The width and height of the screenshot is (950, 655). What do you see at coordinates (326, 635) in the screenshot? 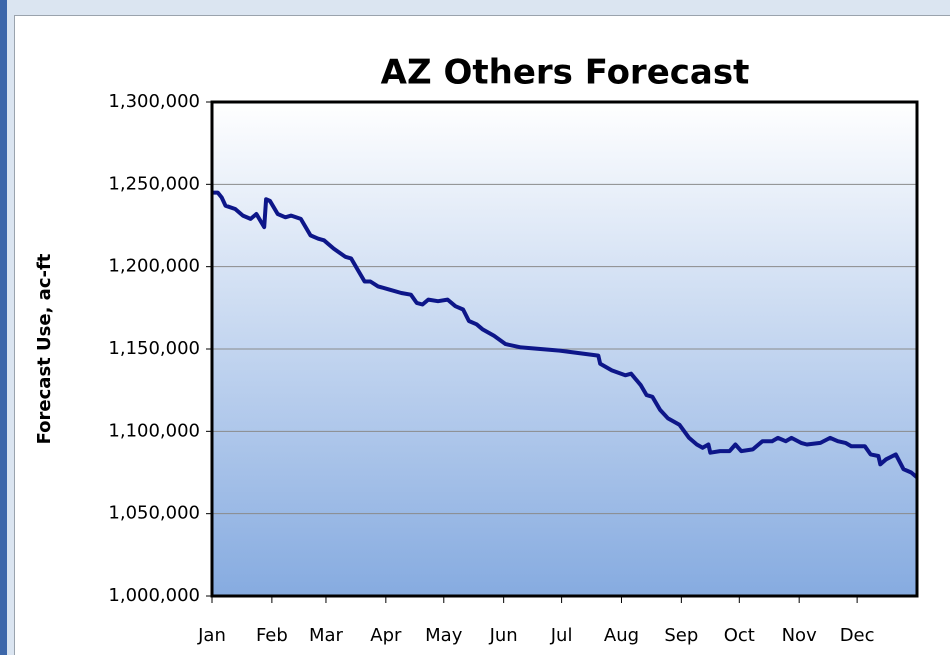
I see `x-tick-label: Mar` at bounding box center [326, 635].